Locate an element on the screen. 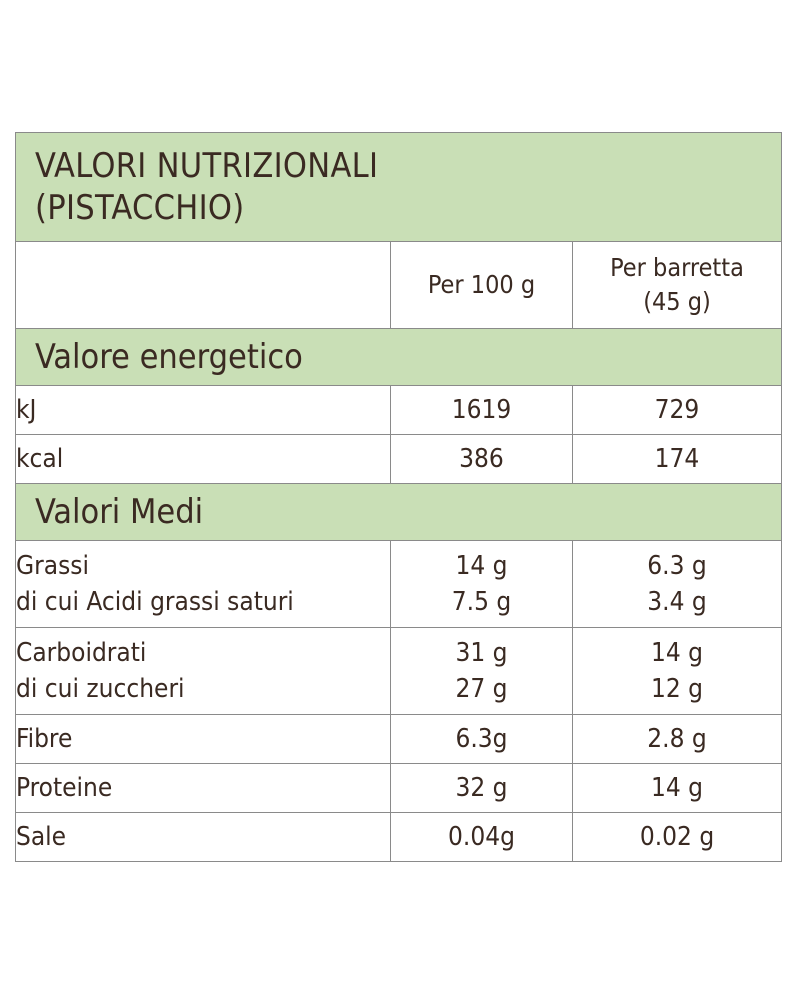 The width and height of the screenshot is (800, 1000). section-averages-row: Valori Medi is located at coordinates (398, 512).